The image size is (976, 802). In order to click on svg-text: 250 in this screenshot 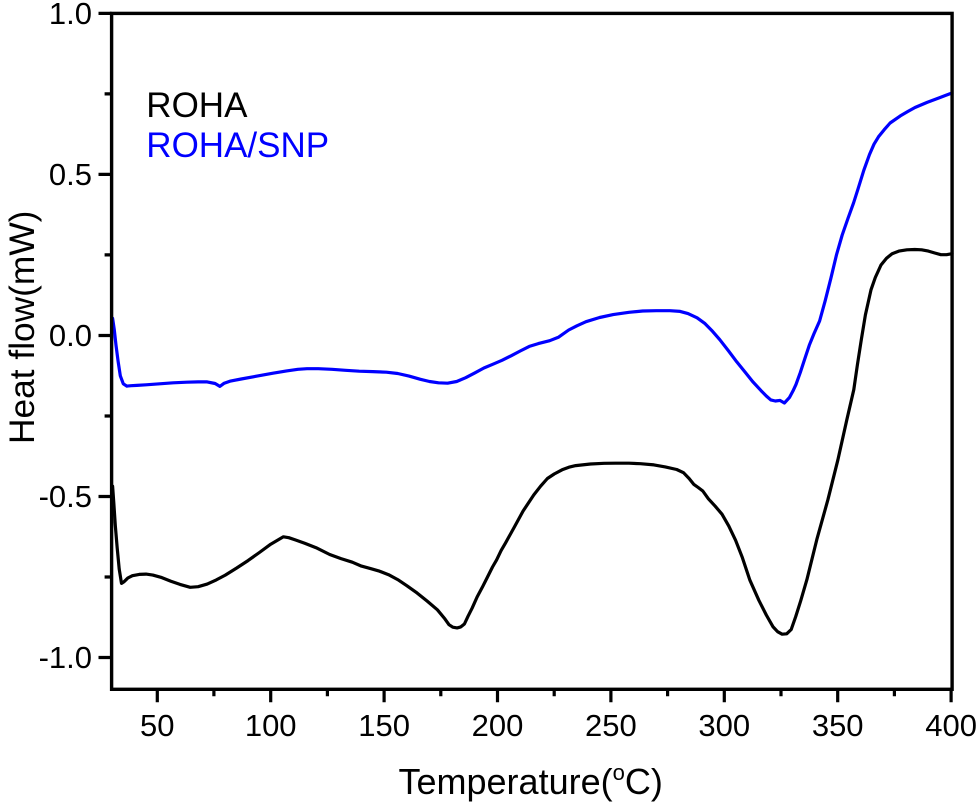, I will do `click(611, 725)`.